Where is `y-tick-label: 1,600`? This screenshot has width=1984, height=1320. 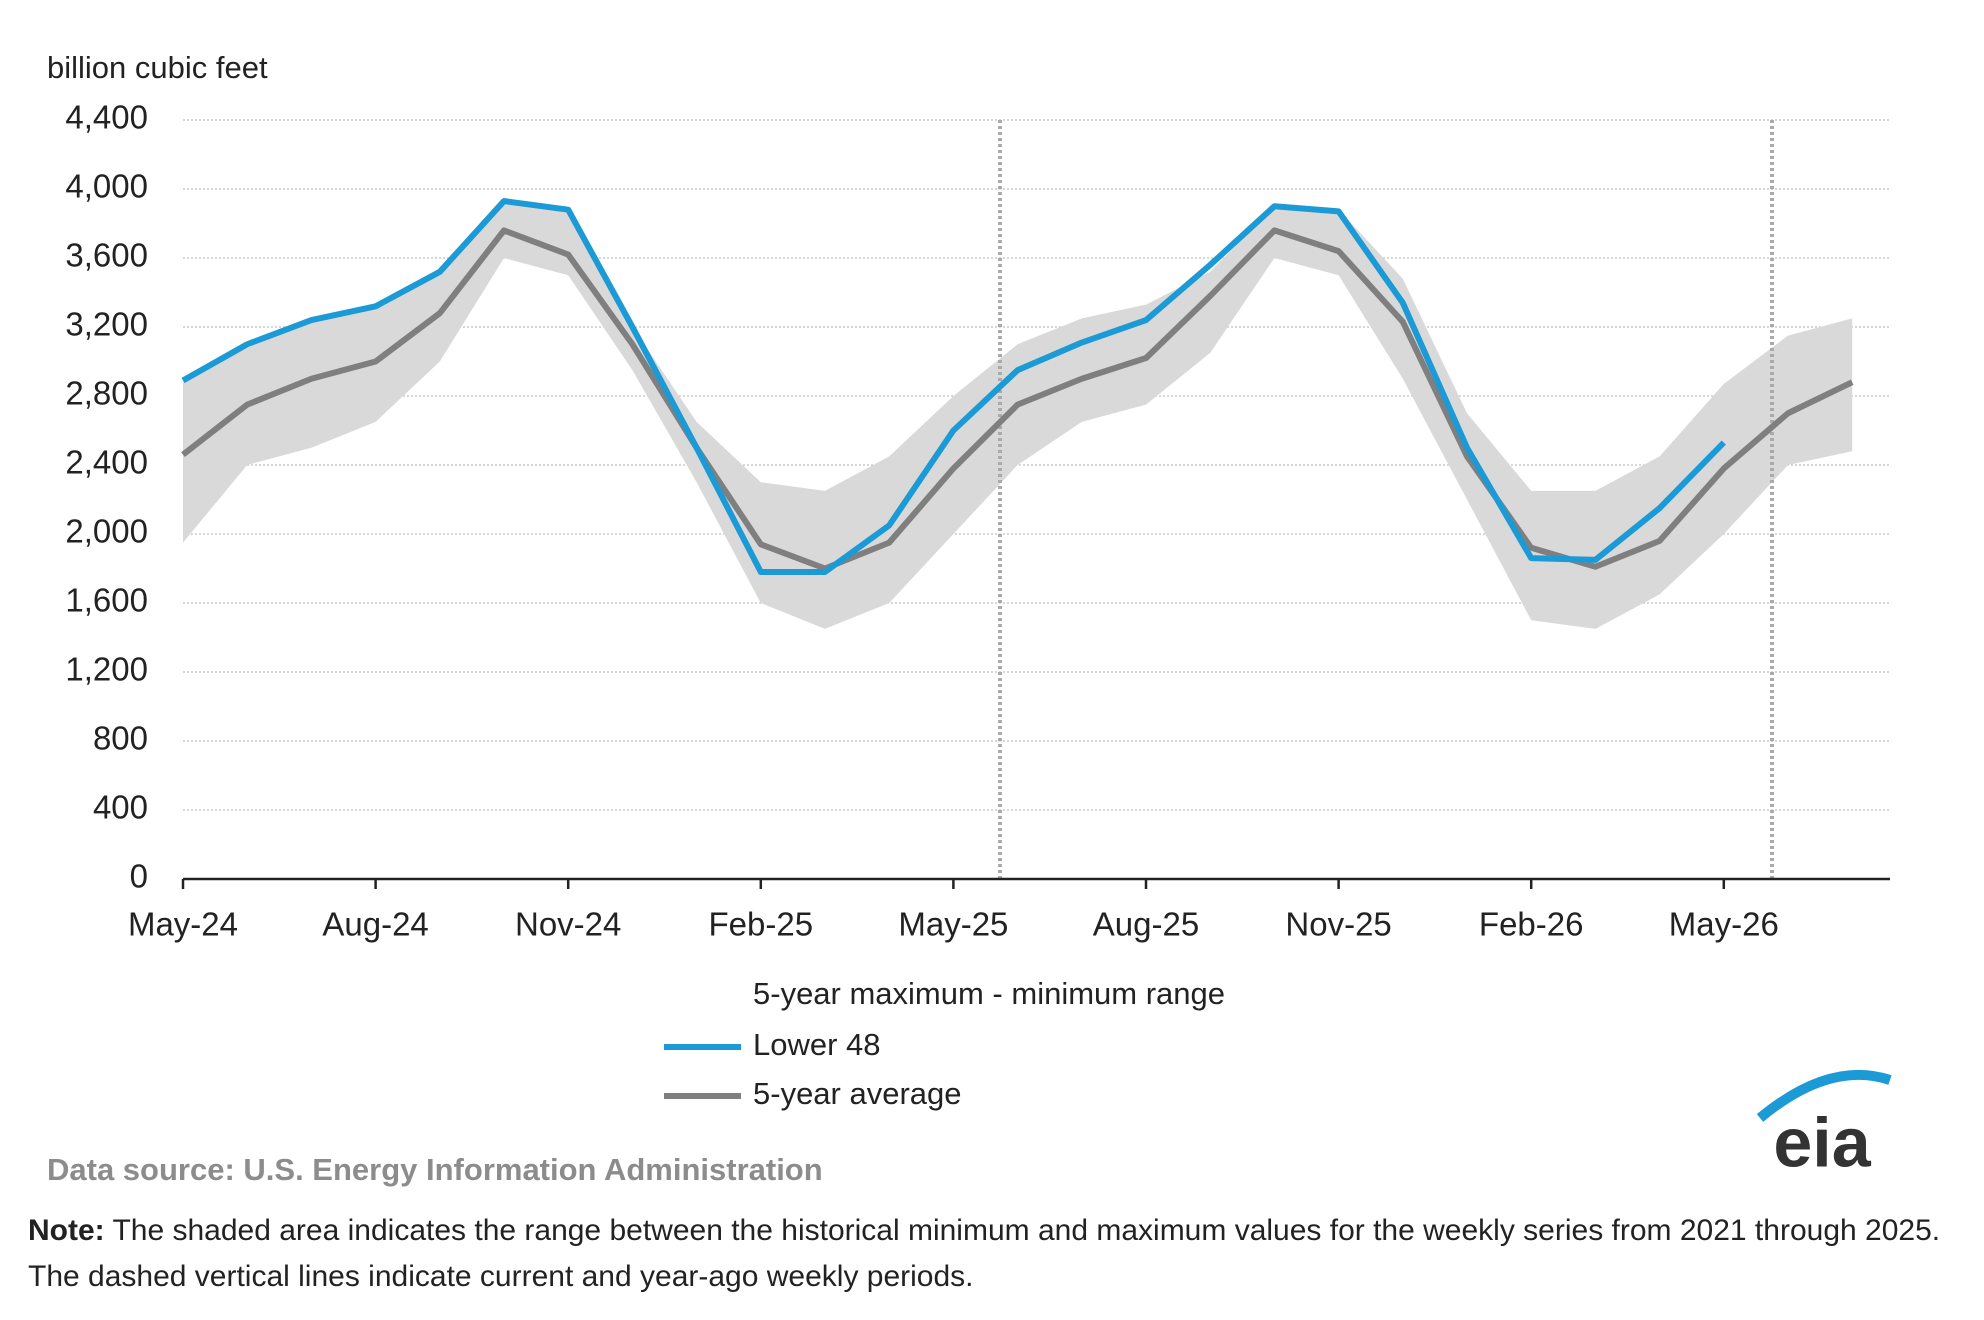
y-tick-label: 1,600 is located at coordinates (106, 600).